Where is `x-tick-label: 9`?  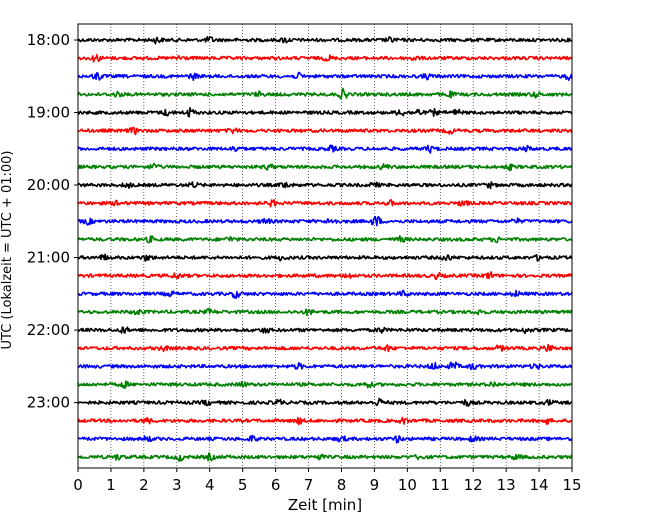 x-tick-label: 9 is located at coordinates (375, 485).